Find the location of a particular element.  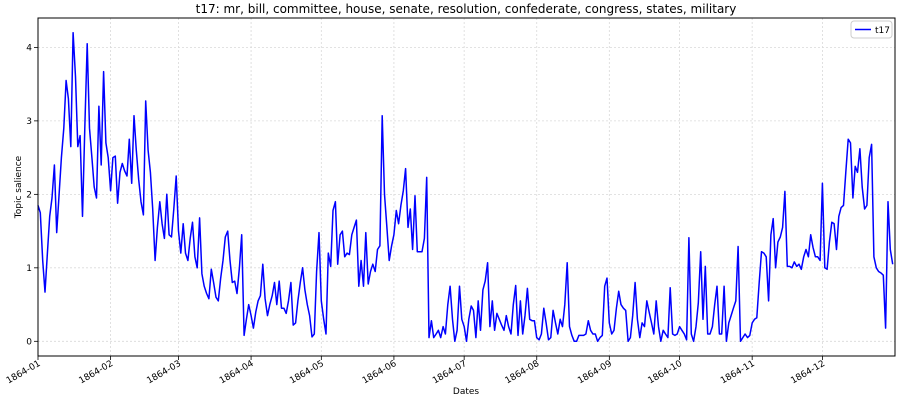

y-axis-label: Topic salience is located at coordinates (19, 187).